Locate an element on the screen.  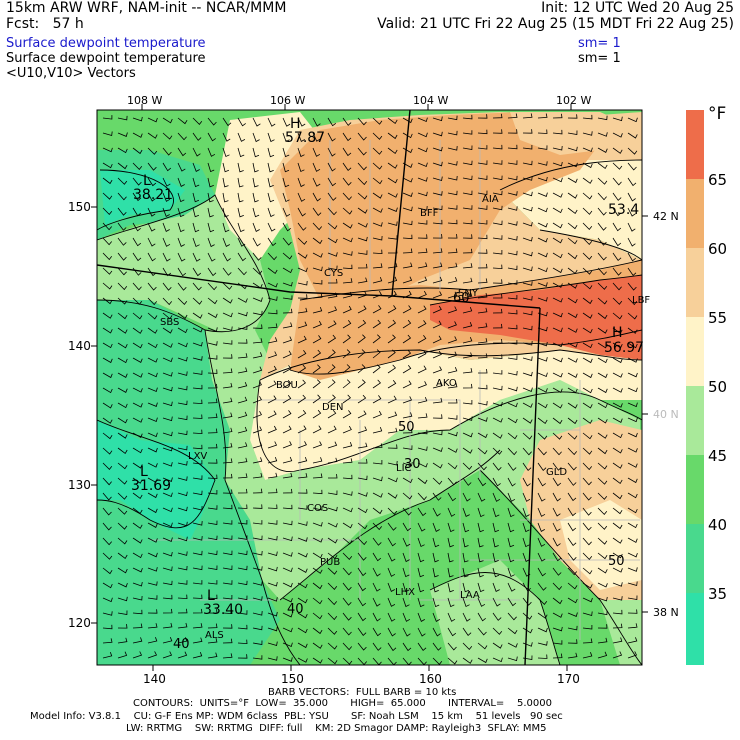
colorbar is located at coordinates (695, 387).